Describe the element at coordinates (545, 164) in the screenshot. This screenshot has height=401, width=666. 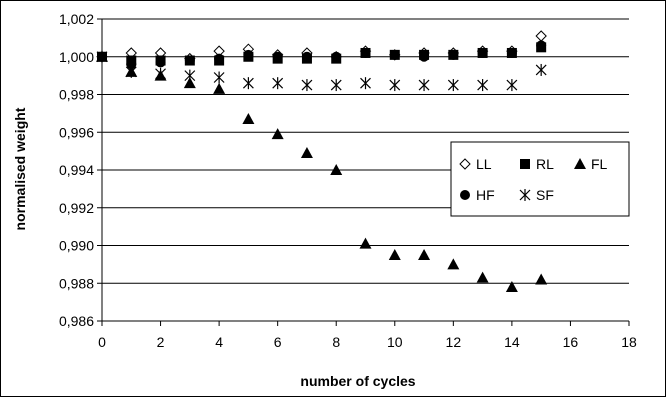
I see `legend-label-rl: RL` at that location.